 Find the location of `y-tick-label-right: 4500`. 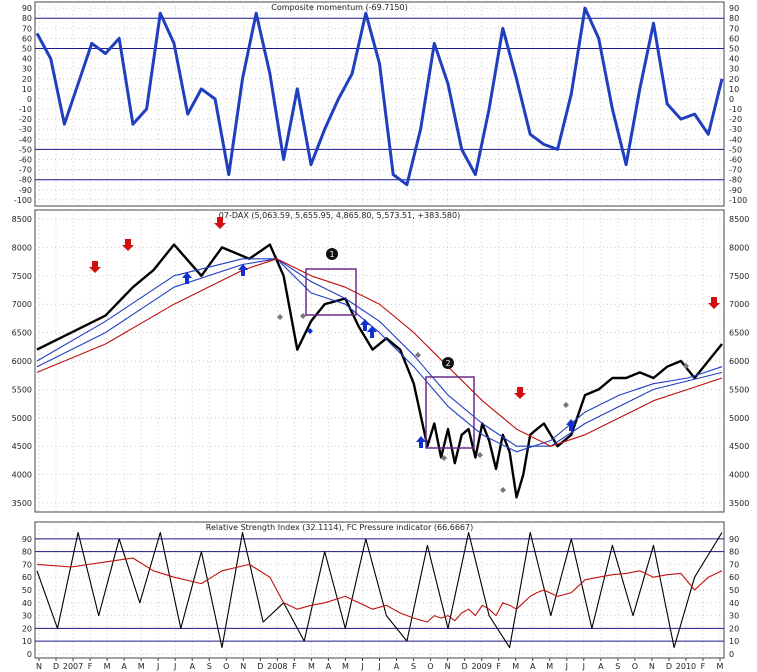

y-tick-label-right: 4500 is located at coordinates (739, 446).